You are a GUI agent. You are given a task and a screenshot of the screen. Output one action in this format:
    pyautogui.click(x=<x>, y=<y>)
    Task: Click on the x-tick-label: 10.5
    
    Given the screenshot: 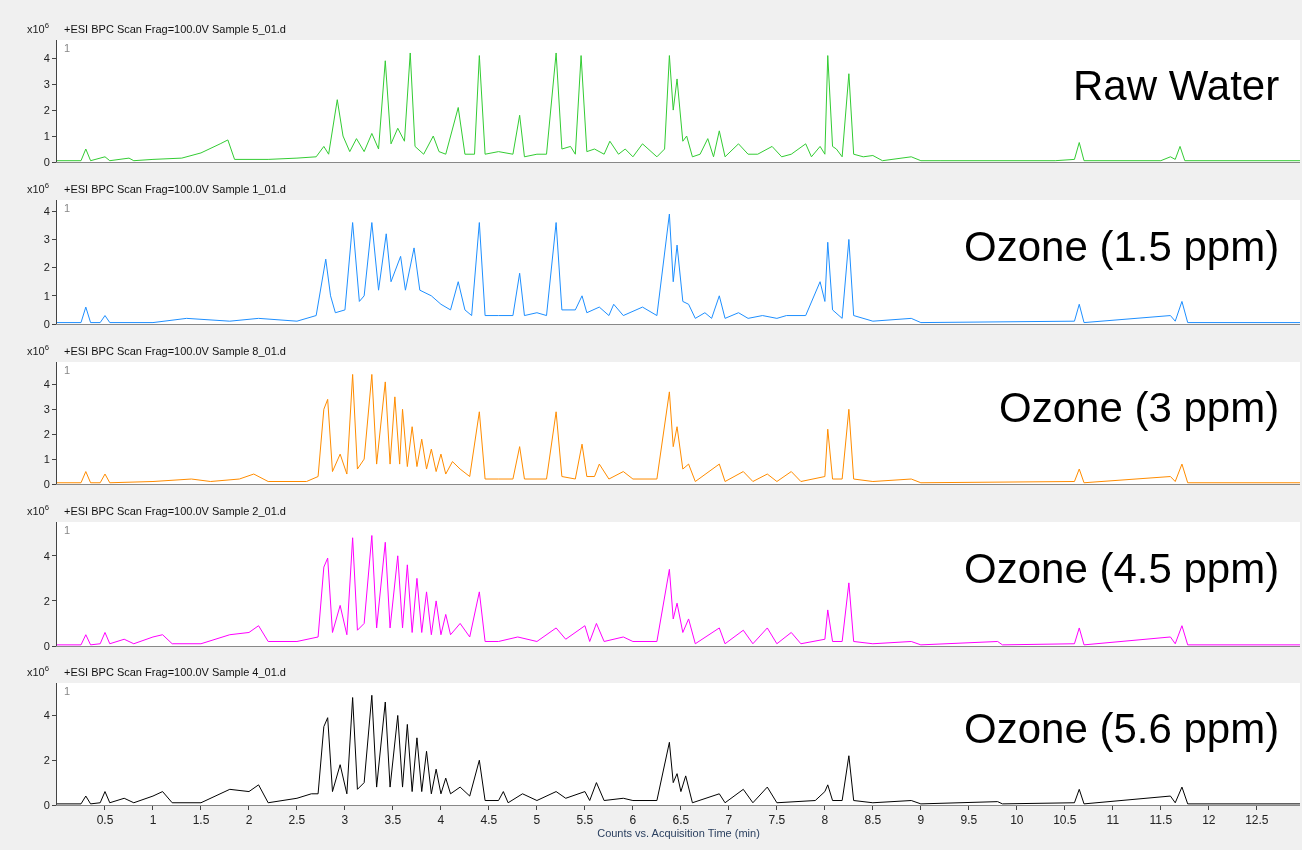 What is the action you would take?
    pyautogui.click(x=1065, y=820)
    